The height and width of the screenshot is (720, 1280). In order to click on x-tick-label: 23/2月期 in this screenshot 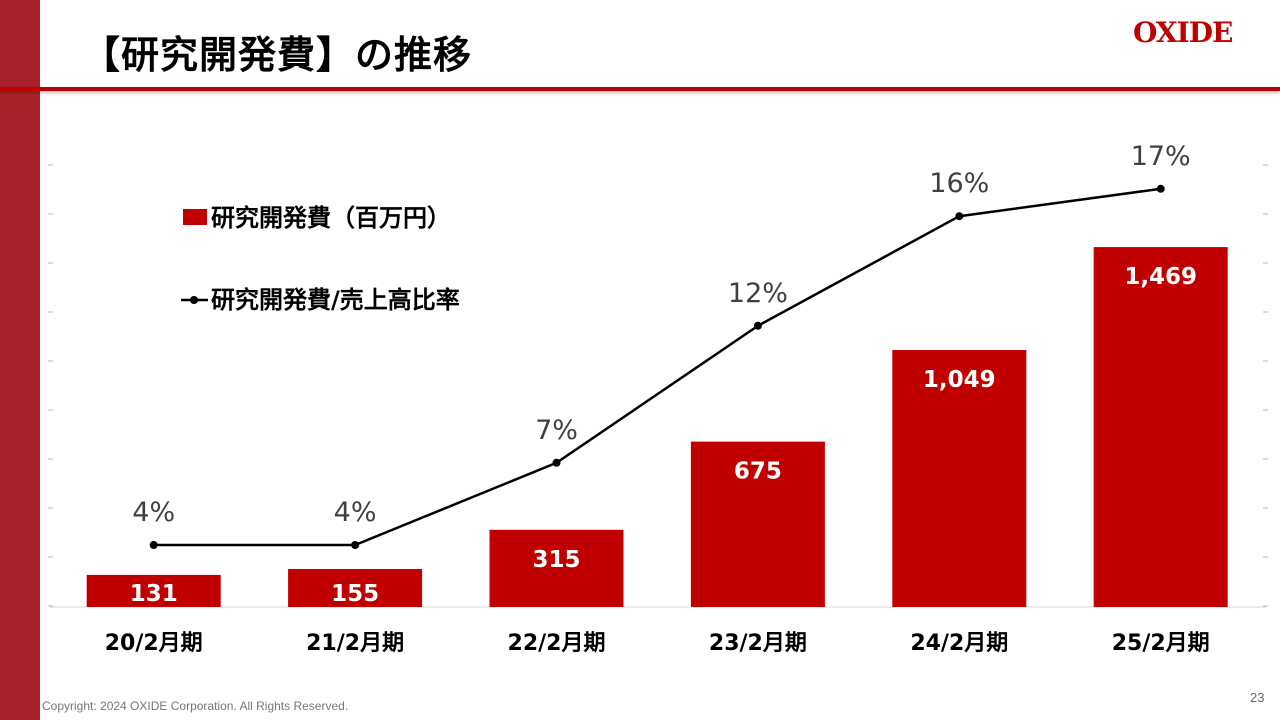, I will do `click(758, 643)`.